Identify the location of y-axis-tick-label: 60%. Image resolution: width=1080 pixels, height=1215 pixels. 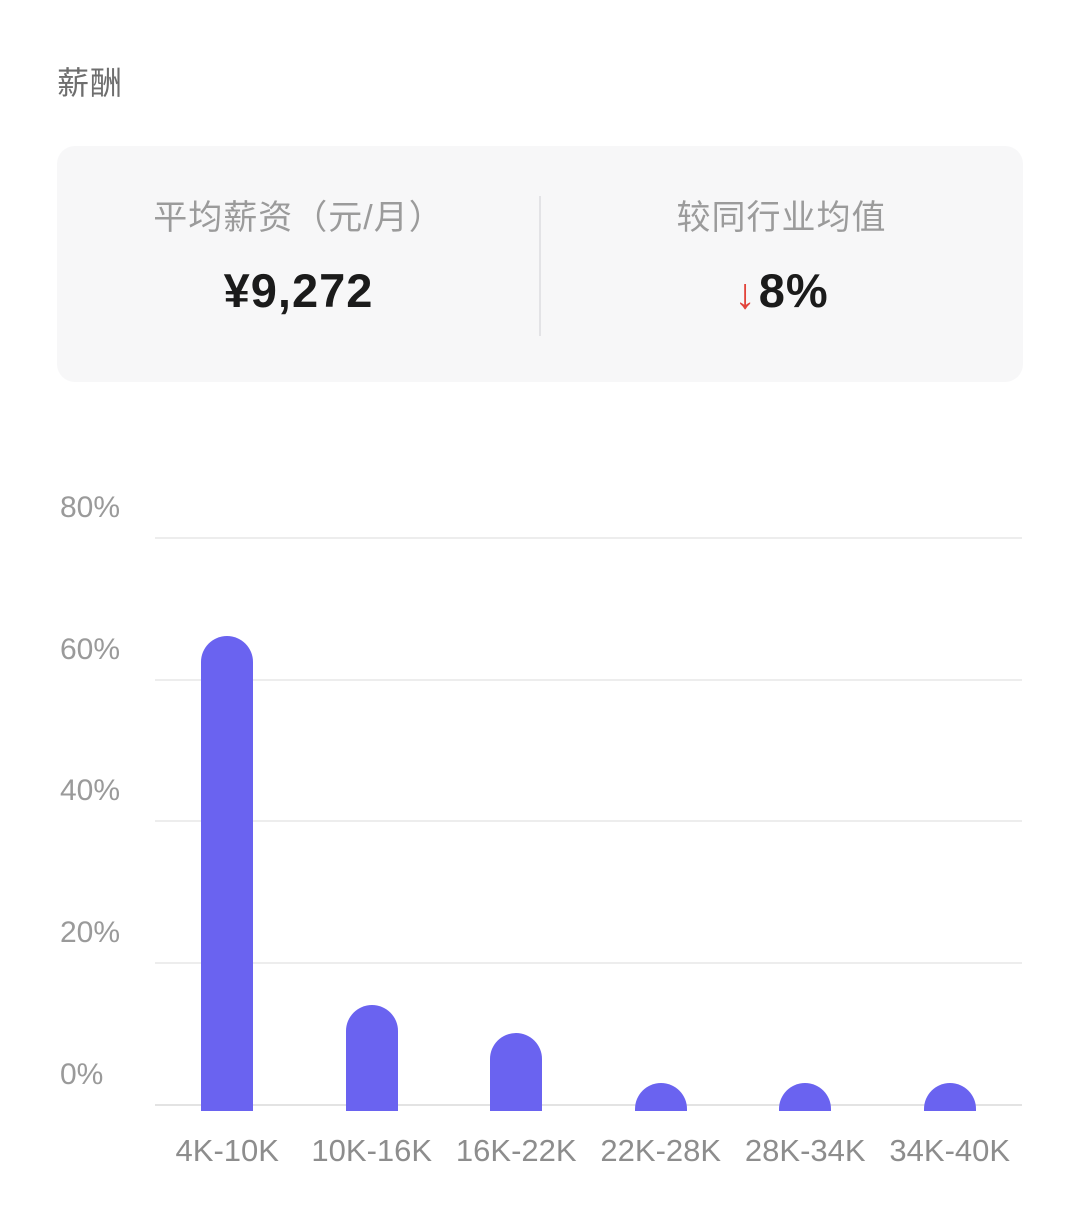
(90, 649).